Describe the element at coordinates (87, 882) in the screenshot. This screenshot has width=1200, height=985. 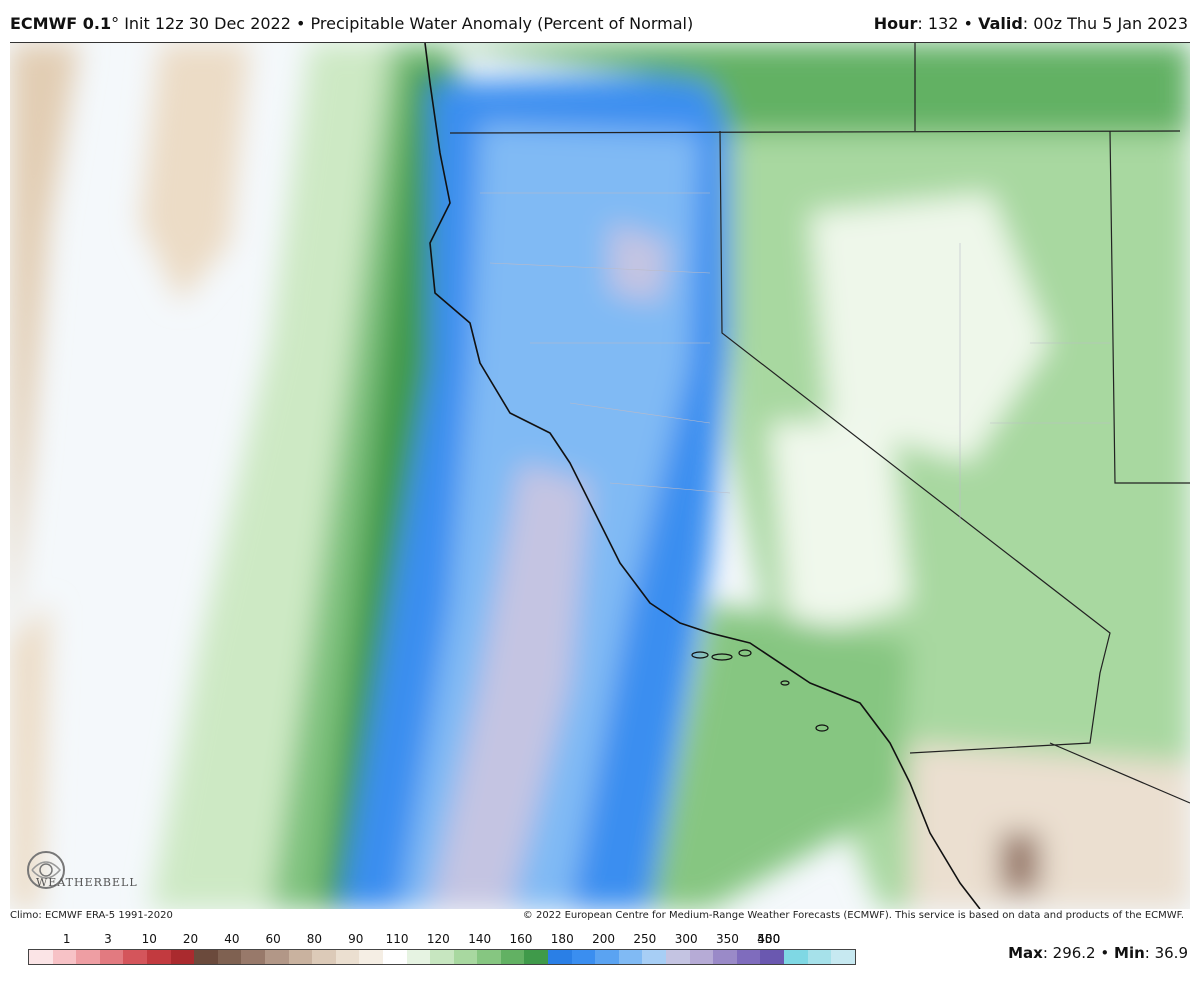
I see `logo-text: WEATHERBELL` at that location.